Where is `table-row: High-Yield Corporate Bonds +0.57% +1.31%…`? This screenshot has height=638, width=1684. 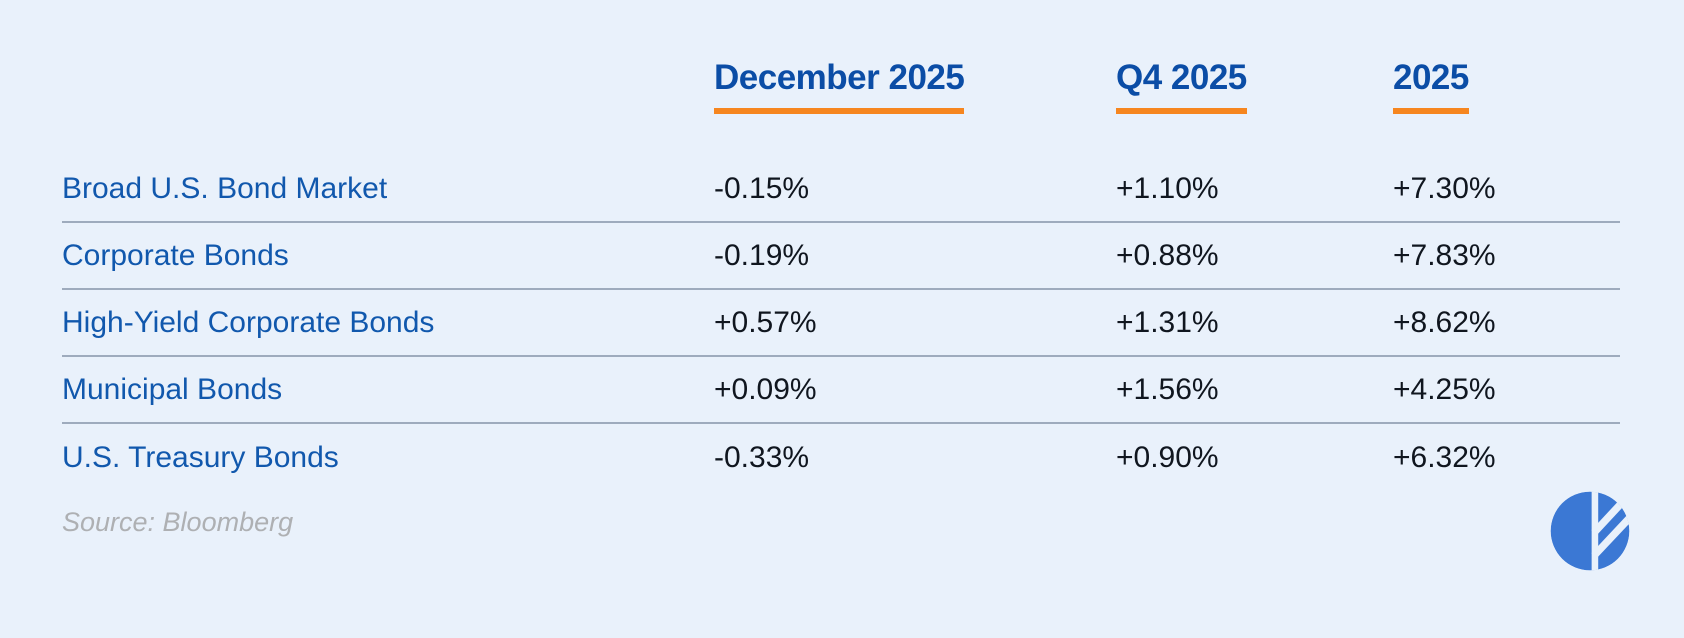 table-row: High-Yield Corporate Bonds +0.57% +1.31%… is located at coordinates (841, 324).